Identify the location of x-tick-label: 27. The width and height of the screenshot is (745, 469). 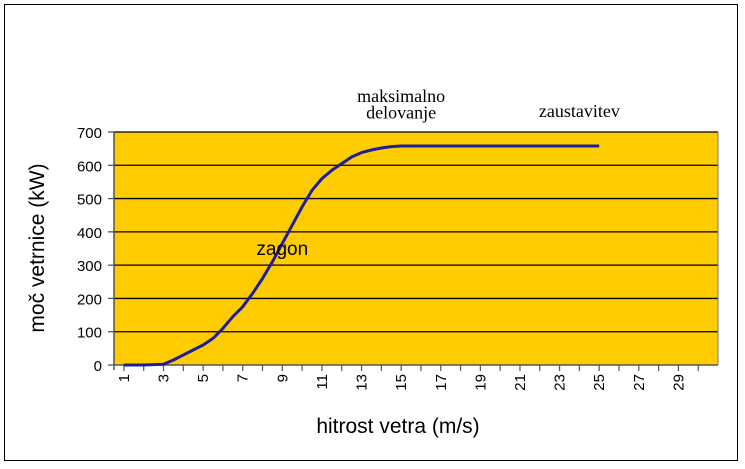
(639, 382).